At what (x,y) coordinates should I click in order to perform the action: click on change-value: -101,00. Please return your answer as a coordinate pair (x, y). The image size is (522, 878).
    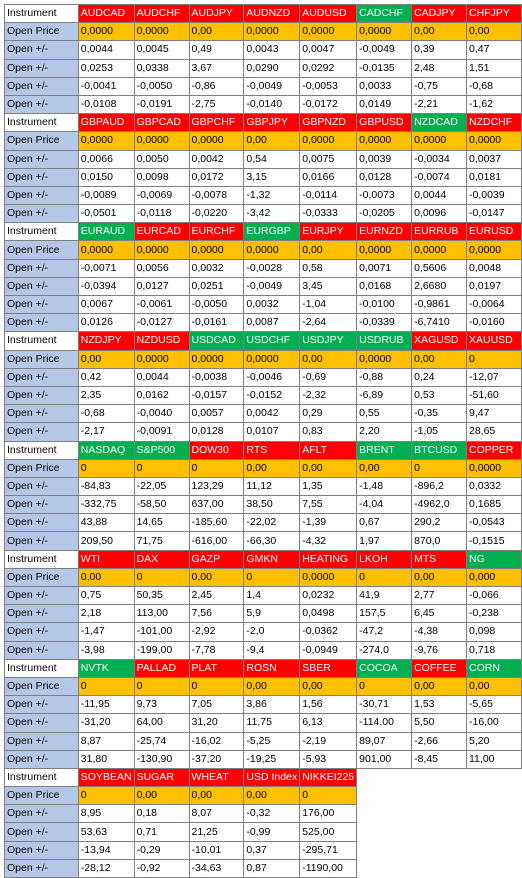
    Looking at the image, I should click on (161, 632).